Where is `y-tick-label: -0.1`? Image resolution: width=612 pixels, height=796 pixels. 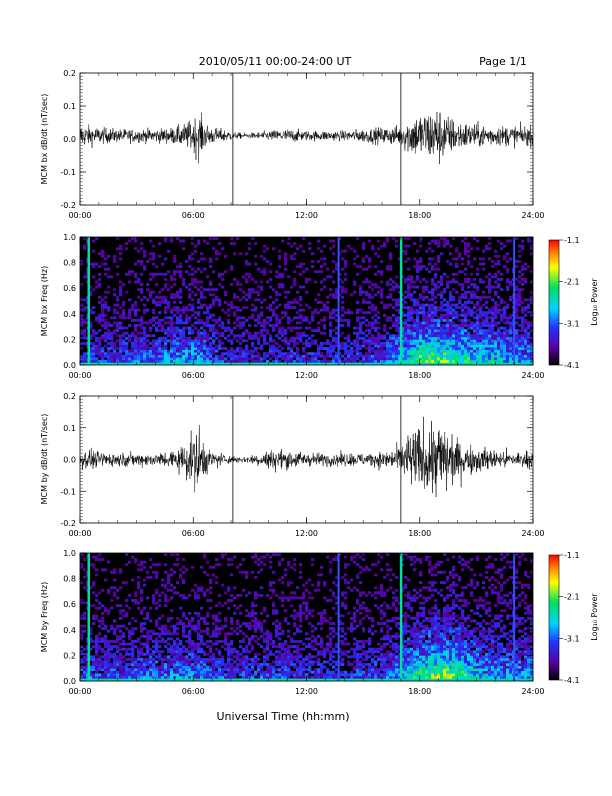
y-tick-label: -0.1 is located at coordinates (68, 491).